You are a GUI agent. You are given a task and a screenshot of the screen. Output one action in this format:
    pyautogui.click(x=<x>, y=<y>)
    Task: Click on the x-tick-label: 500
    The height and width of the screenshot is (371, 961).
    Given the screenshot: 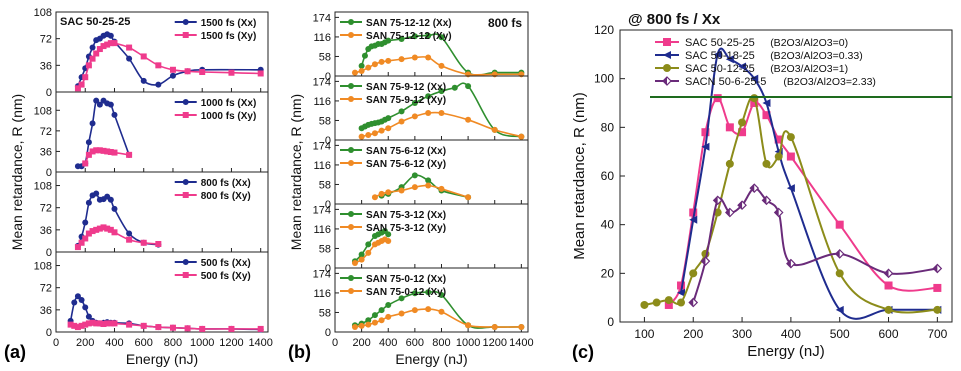 What is the action you would take?
    pyautogui.click(x=840, y=334)
    